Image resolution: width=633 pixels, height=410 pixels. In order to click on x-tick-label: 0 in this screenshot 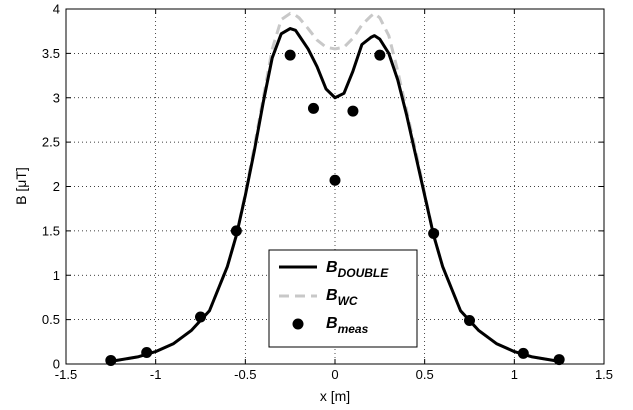, I will do `click(334, 374)`.